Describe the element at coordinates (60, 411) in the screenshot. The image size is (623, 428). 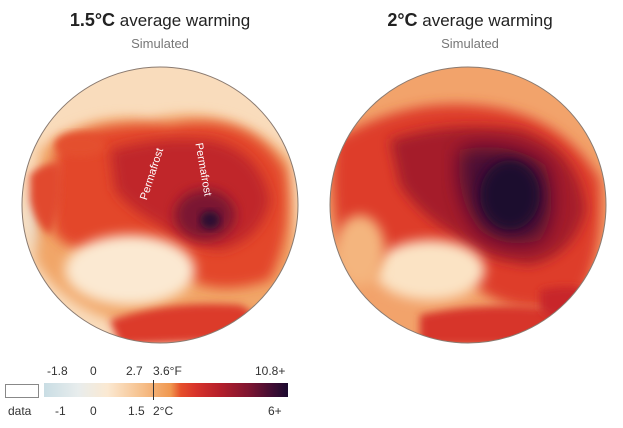
I see `c-tick-1: -1` at that location.